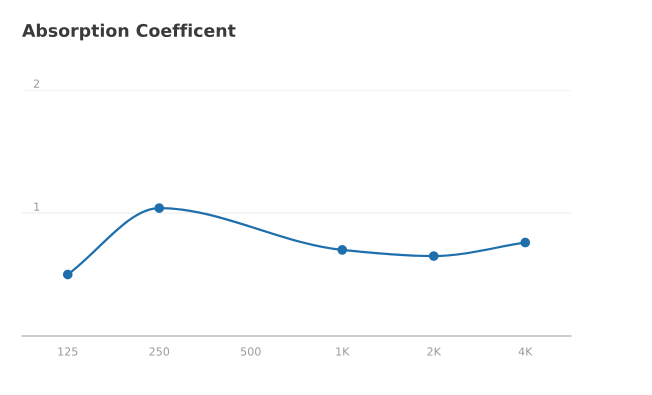 The image size is (652, 395). Describe the element at coordinates (129, 32) in the screenshot. I see `chart-title: Absorption Coefficent` at that location.